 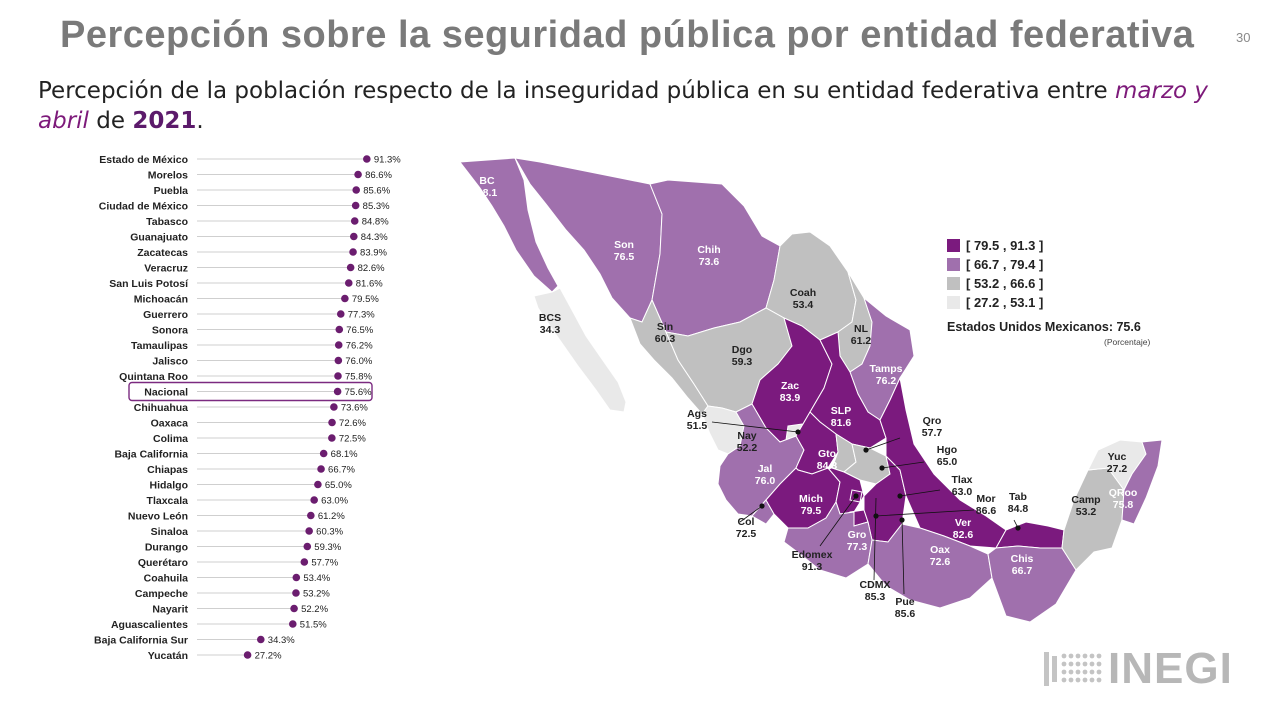 I want to click on state-abbr: Gro, so click(x=857, y=535).